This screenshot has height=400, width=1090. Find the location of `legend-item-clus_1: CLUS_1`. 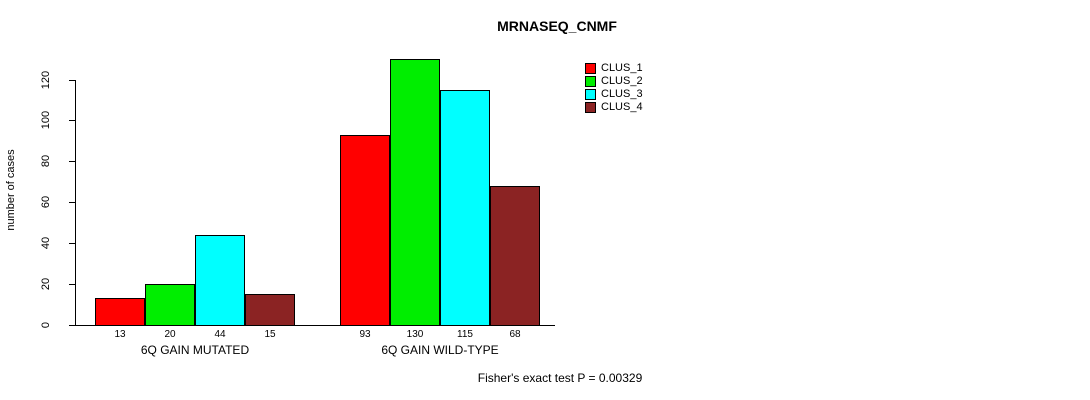

legend-item-clus_1: CLUS_1 is located at coordinates (614, 68).